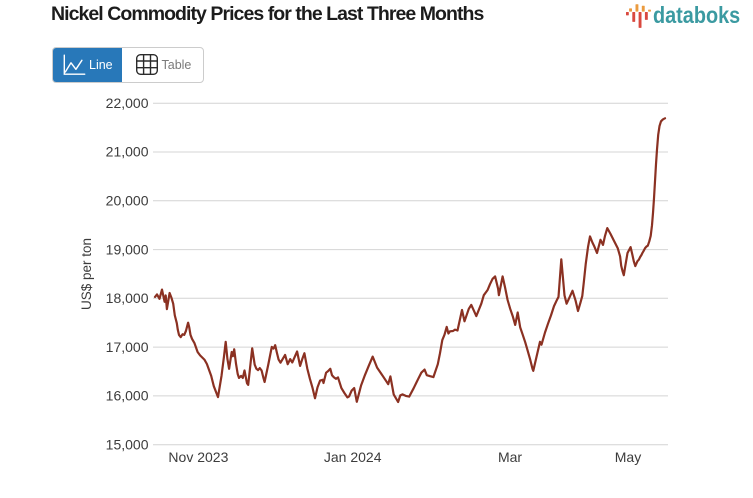  Describe the element at coordinates (353, 457) in the screenshot. I see `svg-text: Jan 2024` at that location.